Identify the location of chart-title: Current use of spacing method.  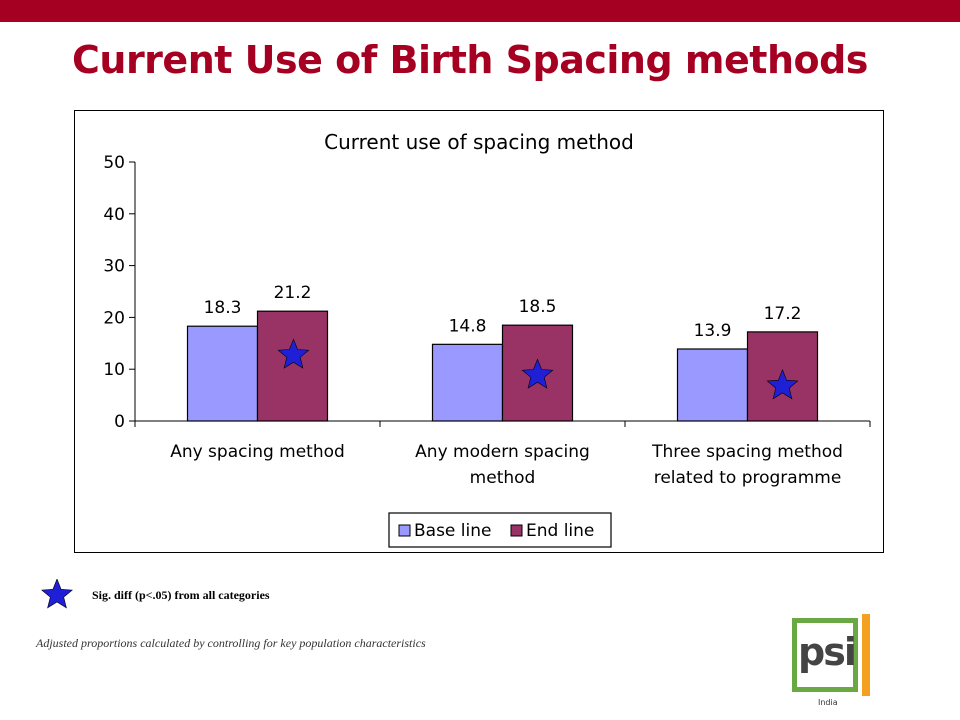
(479, 142).